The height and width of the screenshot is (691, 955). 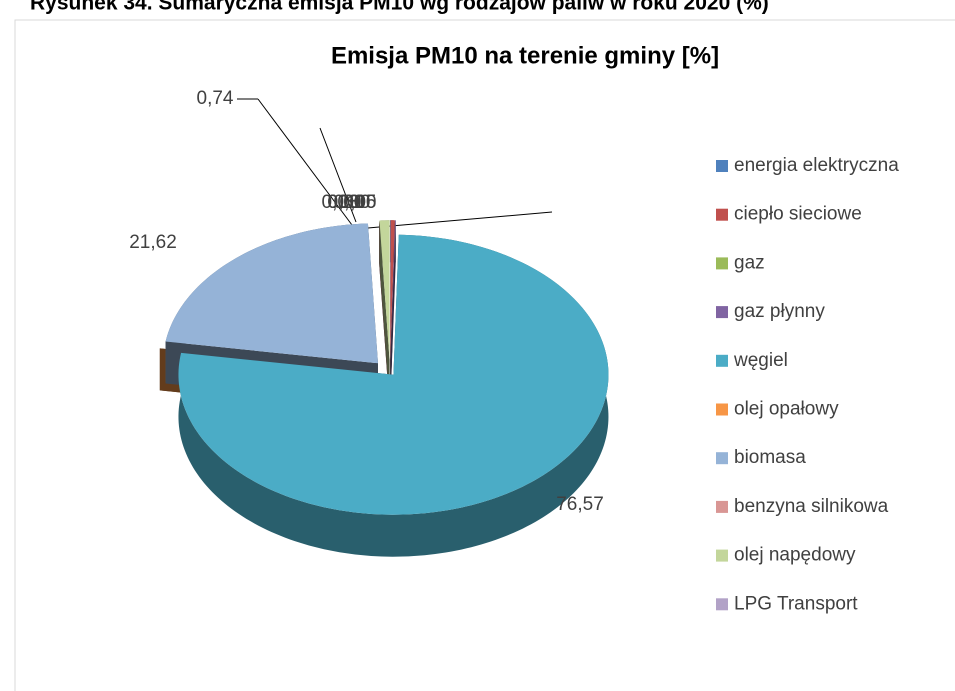 I want to click on legend-label: olej napędowy, so click(x=795, y=555).